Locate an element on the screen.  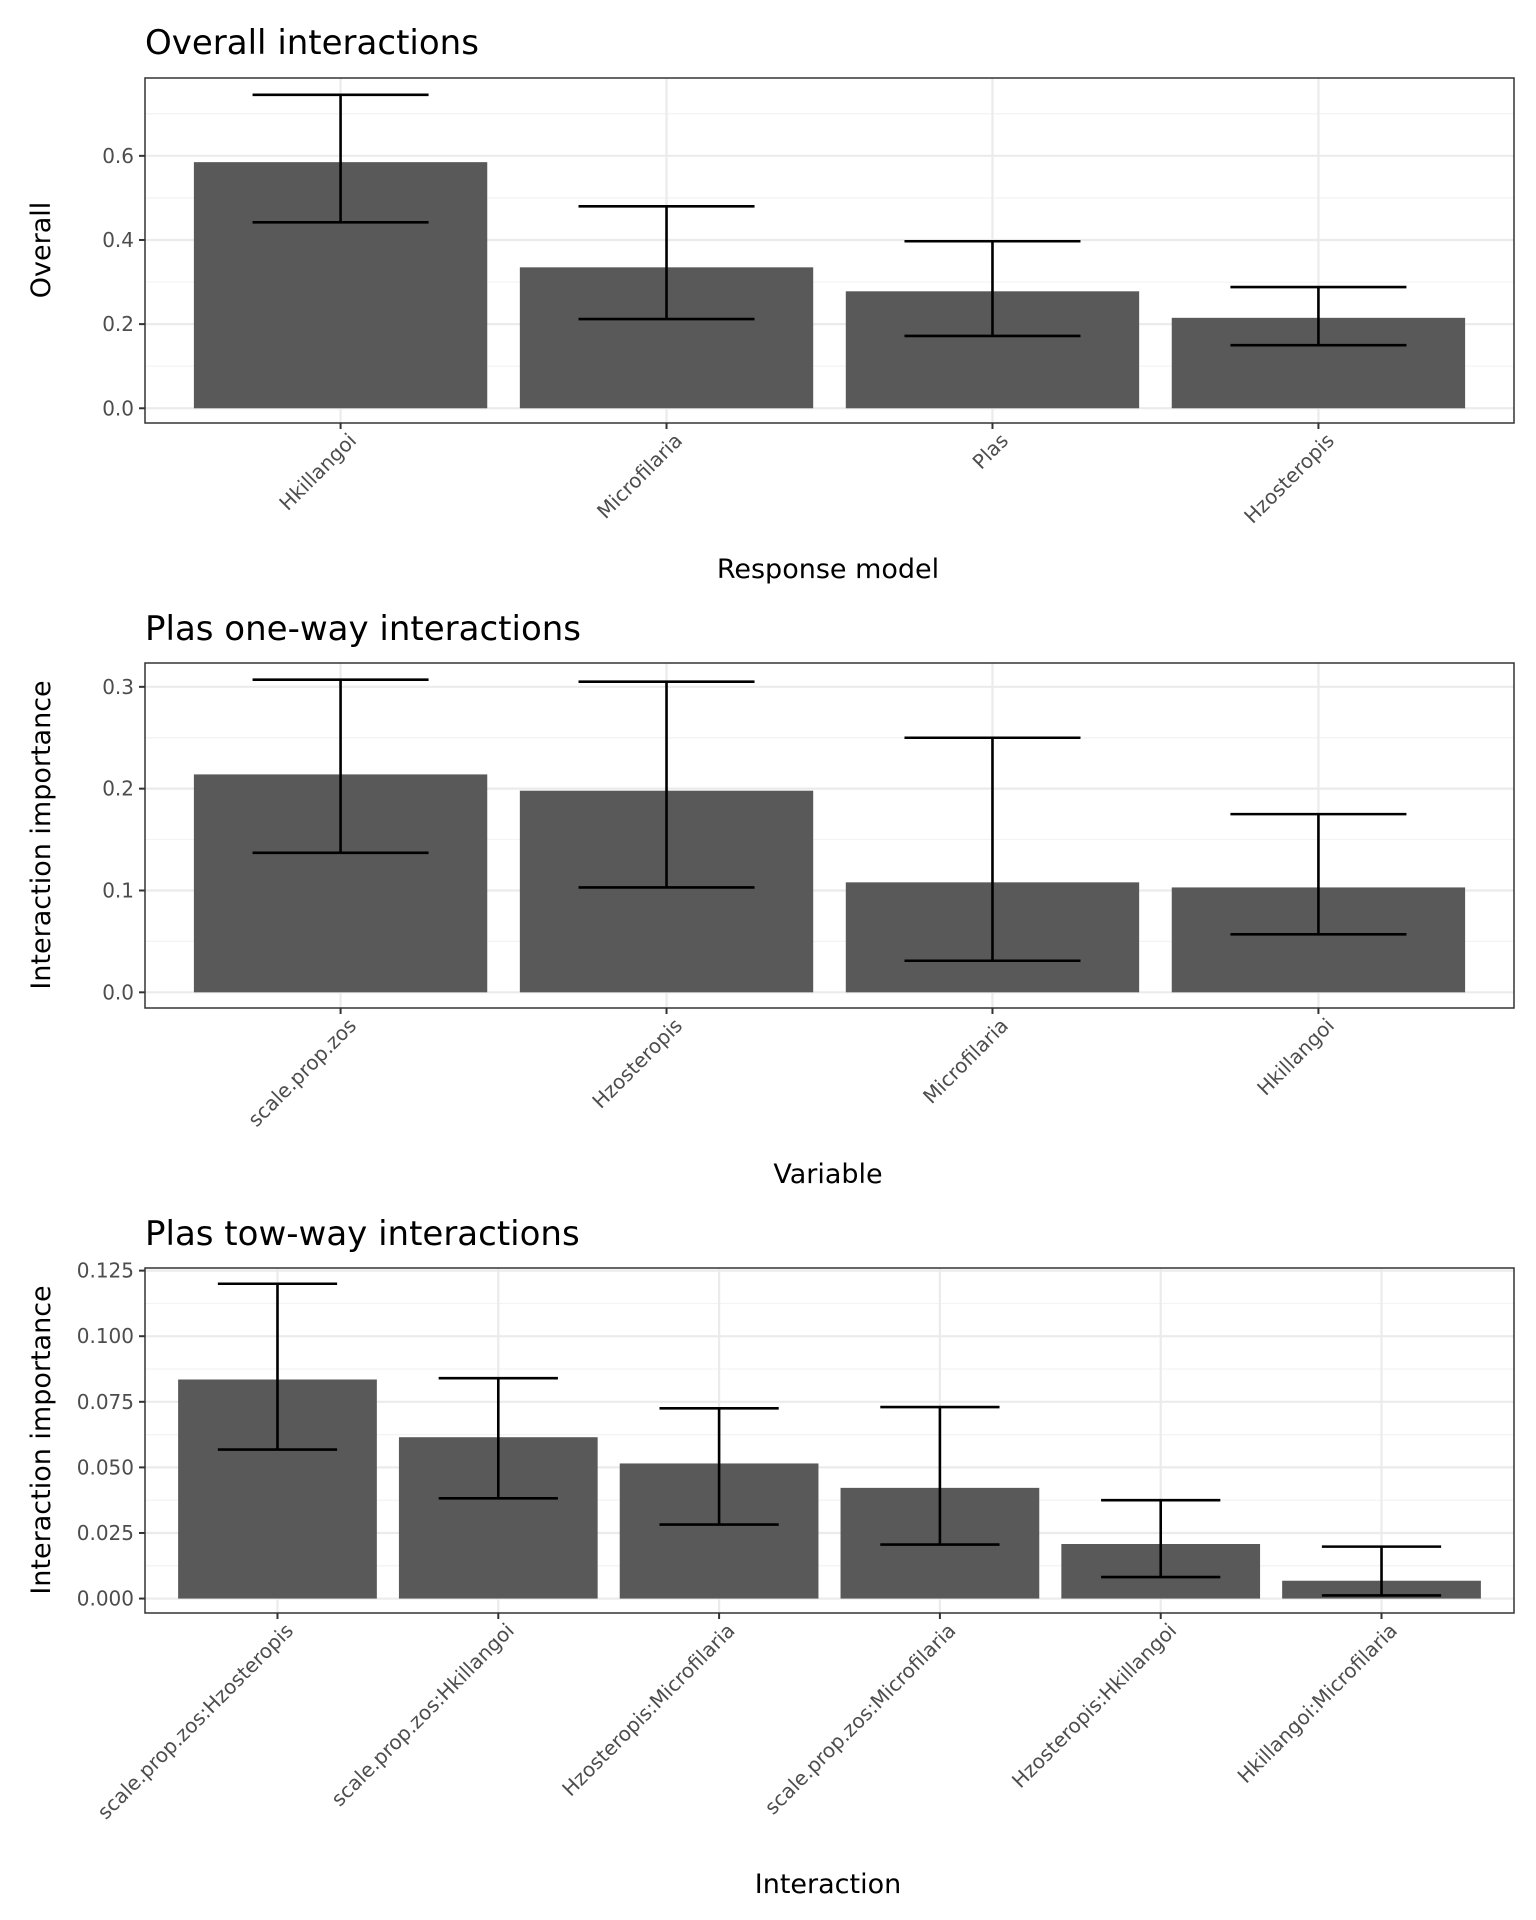
y-tick-label: 0.125 is located at coordinates (105, 1271).